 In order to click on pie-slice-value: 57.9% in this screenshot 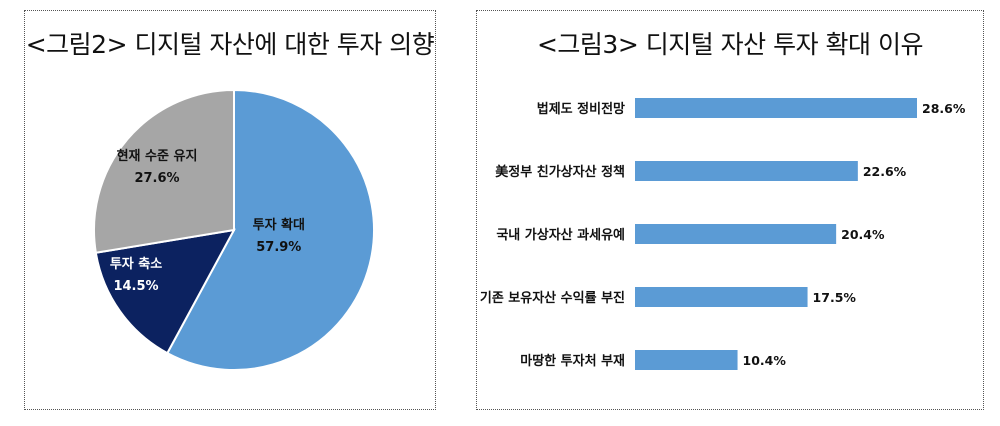, I will do `click(278, 247)`.